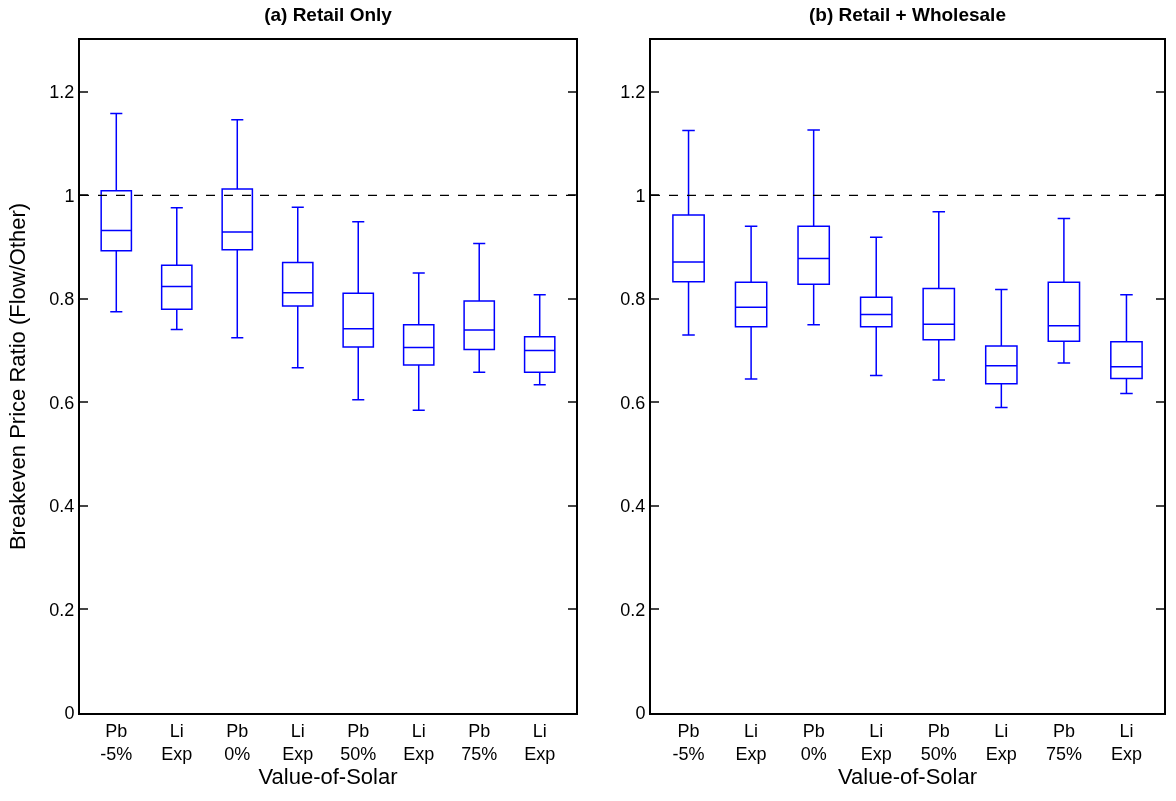  What do you see at coordinates (328, 15) in the screenshot?
I see `chart-title: (a) Retail Only` at bounding box center [328, 15].